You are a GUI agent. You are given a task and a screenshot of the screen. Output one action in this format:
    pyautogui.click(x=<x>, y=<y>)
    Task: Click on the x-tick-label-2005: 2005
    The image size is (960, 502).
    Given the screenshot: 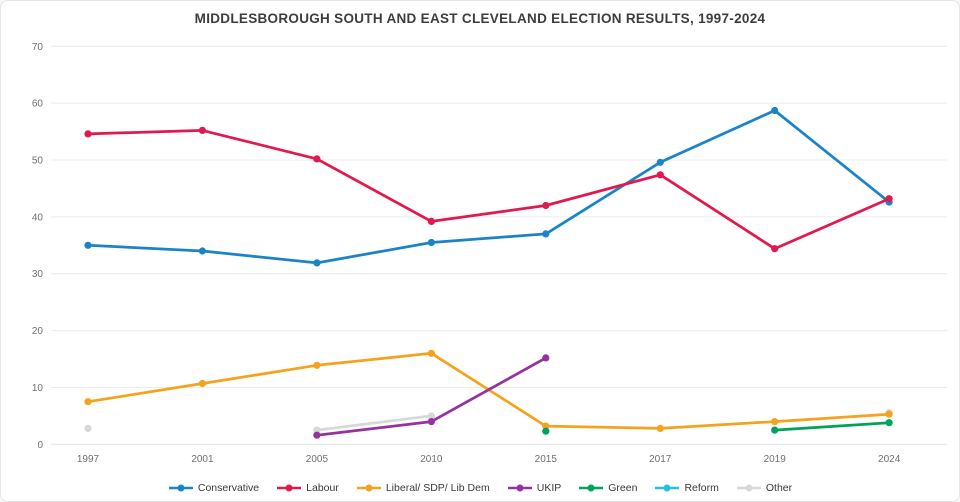 What is the action you would take?
    pyautogui.click(x=317, y=459)
    